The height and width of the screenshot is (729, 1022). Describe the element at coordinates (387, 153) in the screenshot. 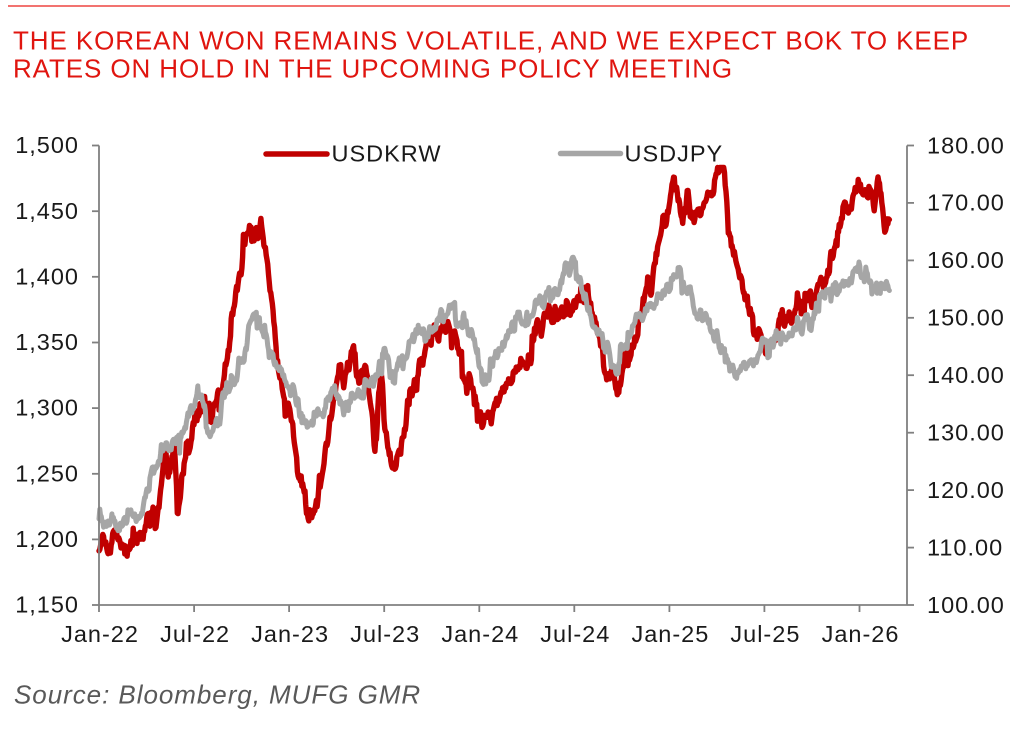

I see `svg-text: USDKRW` at that location.